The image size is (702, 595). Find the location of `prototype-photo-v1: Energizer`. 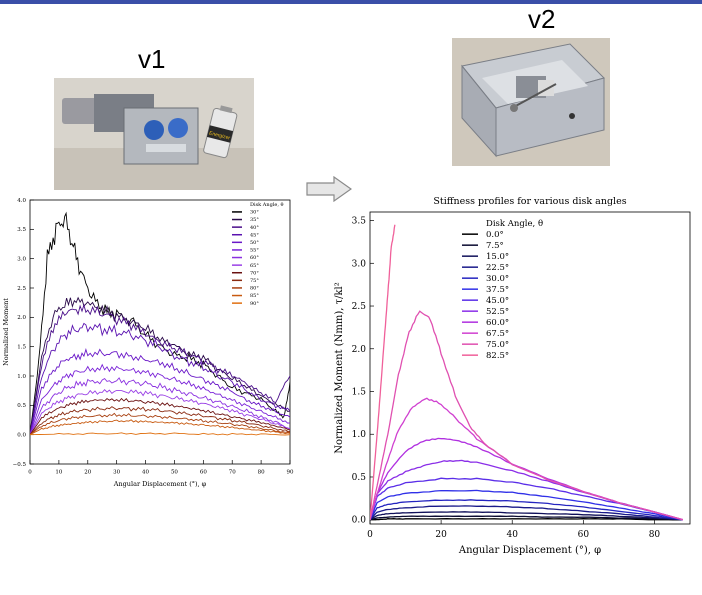

prototype-photo-v1: Energizer is located at coordinates (154, 134).